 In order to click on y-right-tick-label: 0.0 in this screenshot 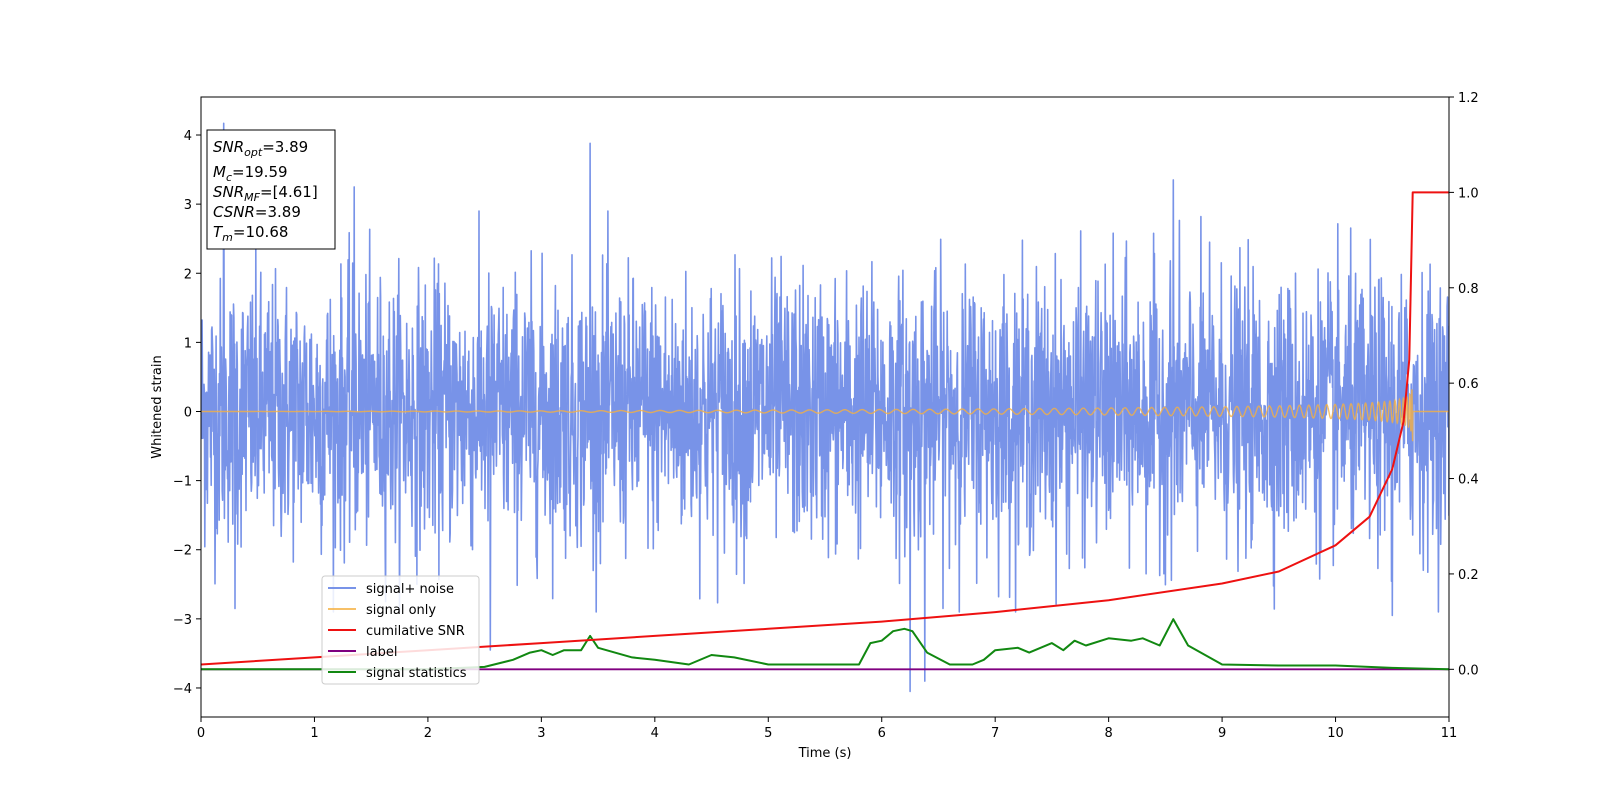, I will do `click(1468, 670)`.